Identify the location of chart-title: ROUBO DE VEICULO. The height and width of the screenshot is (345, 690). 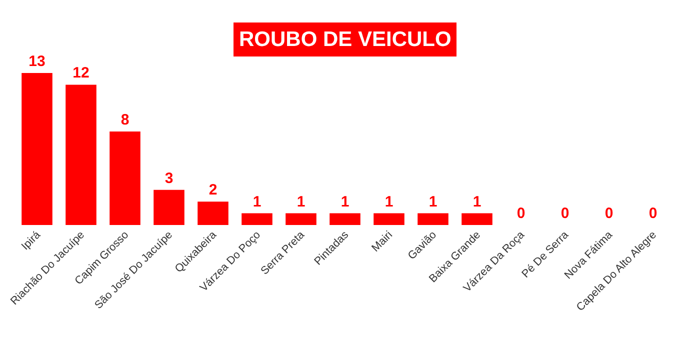
(345, 39).